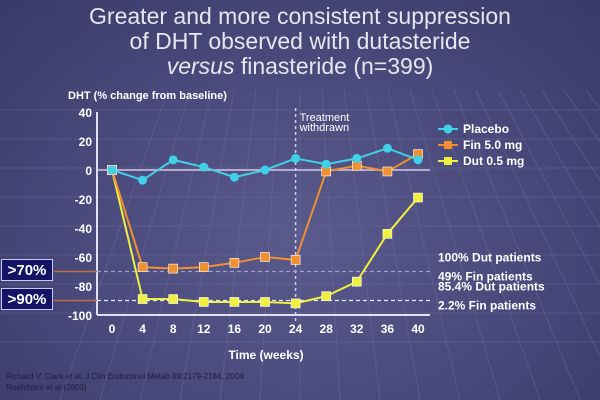 The width and height of the screenshot is (600, 400). Describe the element at coordinates (86, 142) in the screenshot. I see `y-tick-label: 20` at that location.